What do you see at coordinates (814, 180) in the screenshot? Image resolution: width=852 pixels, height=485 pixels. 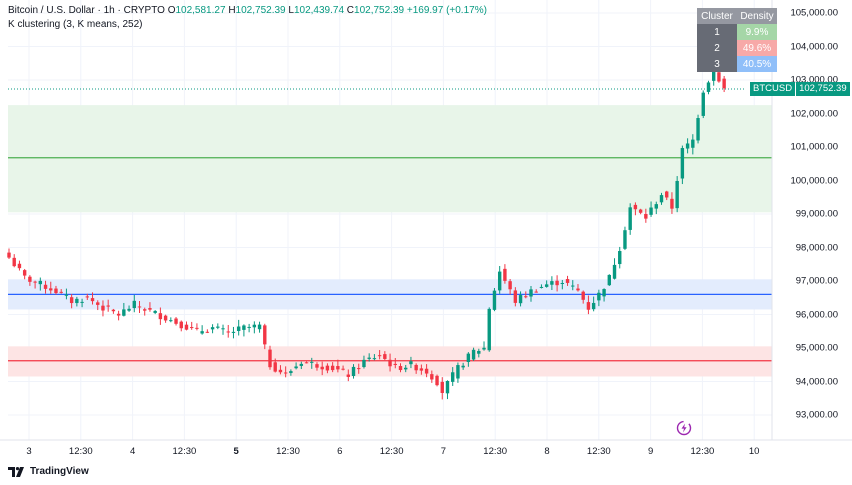 I see `price-tick-label: 100,000.00` at bounding box center [814, 180].